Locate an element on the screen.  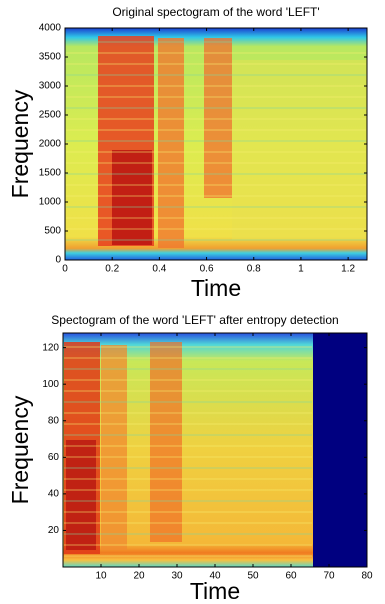
x-tick-label: 30 is located at coordinates (177, 576).